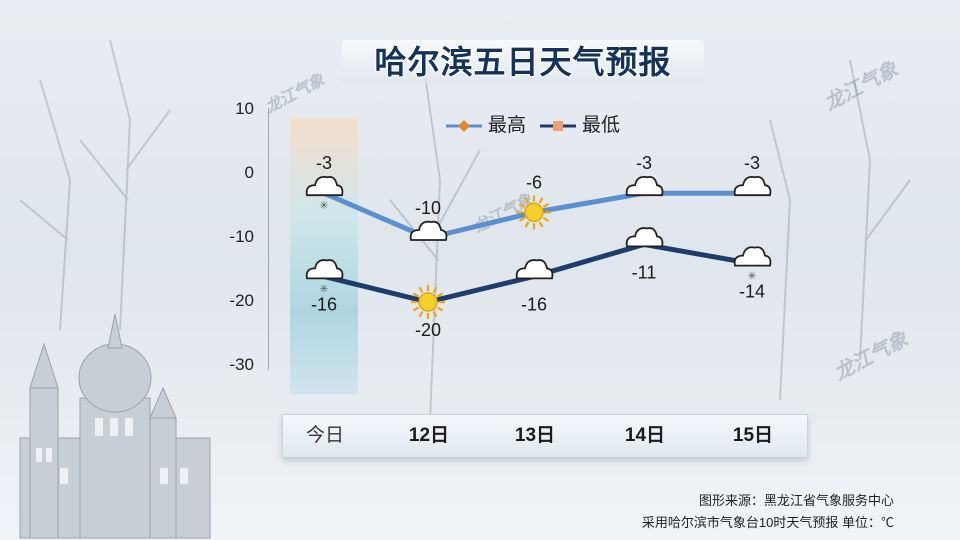 The width and height of the screenshot is (960, 540). Describe the element at coordinates (601, 125) in the screenshot. I see `legend-low-label: 最低` at that location.